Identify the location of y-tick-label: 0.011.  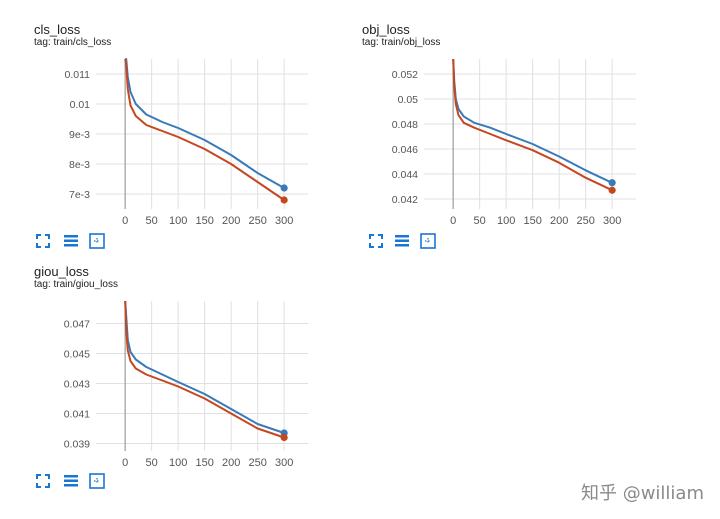
(78, 75).